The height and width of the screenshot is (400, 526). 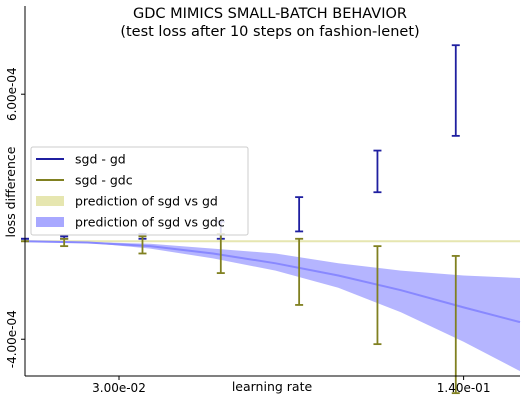 What do you see at coordinates (64, 242) in the screenshot?
I see `errorbar-sgd---gdc-1` at bounding box center [64, 242].